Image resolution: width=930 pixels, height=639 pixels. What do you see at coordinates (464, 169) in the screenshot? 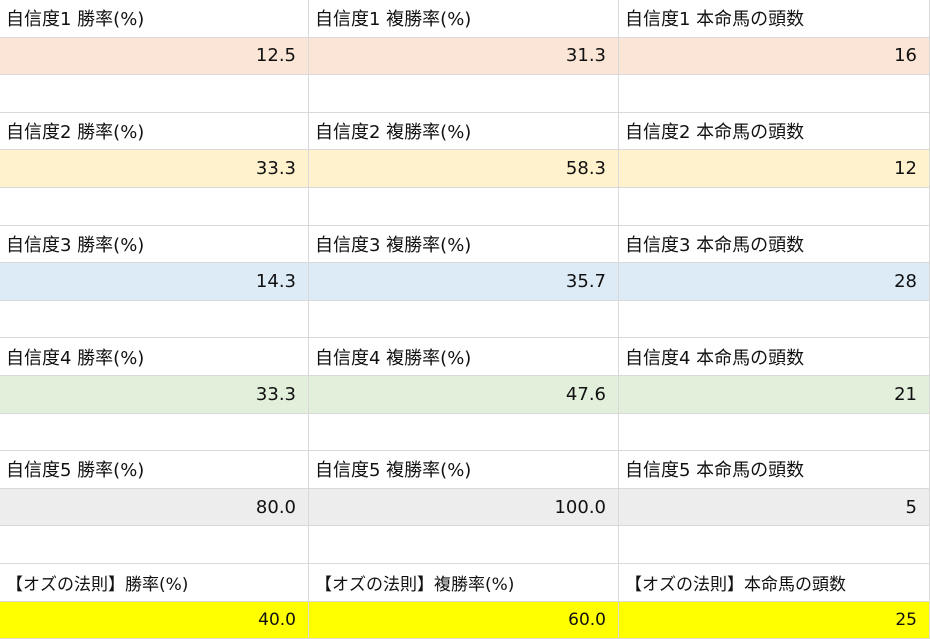
I see `value-cell: 58.3` at bounding box center [464, 169].